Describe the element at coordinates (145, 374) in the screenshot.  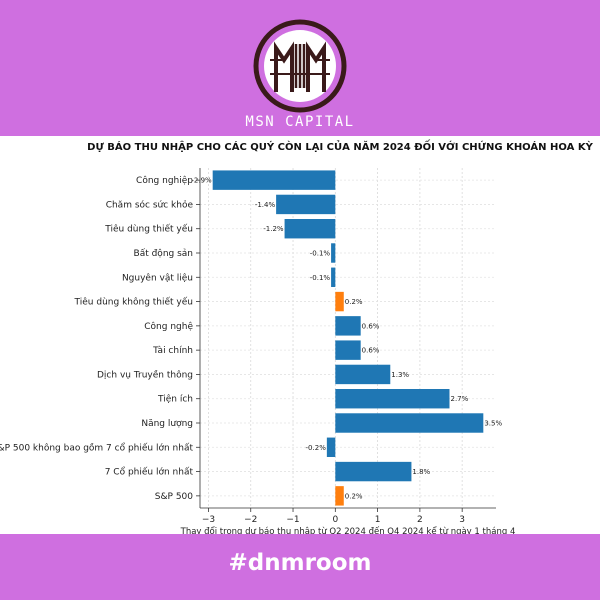
I see `category-label: Dịch vụ Truyền thông` at that location.